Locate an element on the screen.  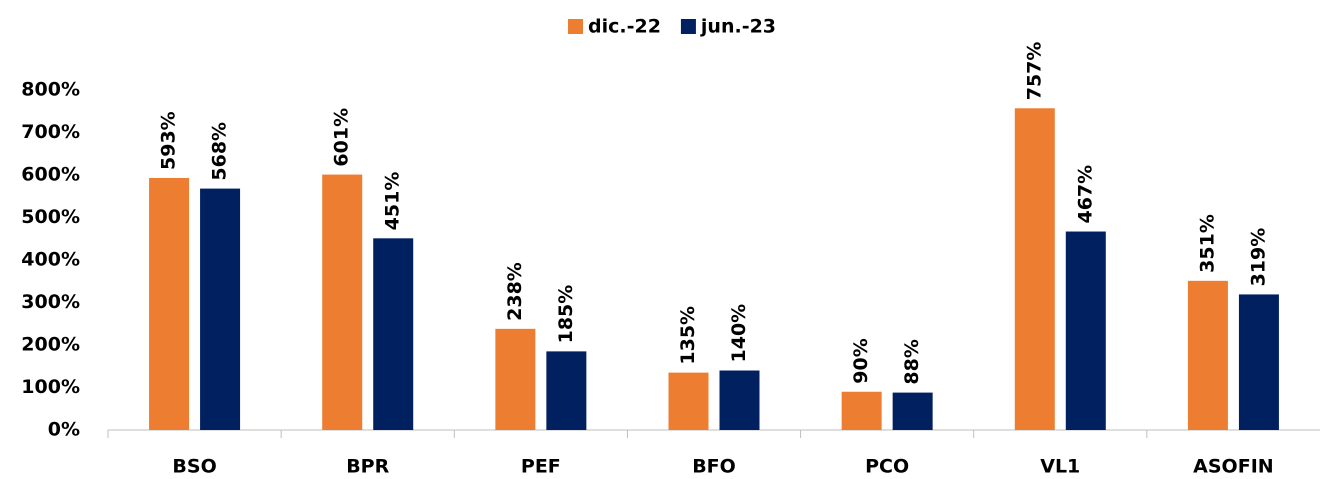
legend-label: dic.-22 is located at coordinates (624, 27).